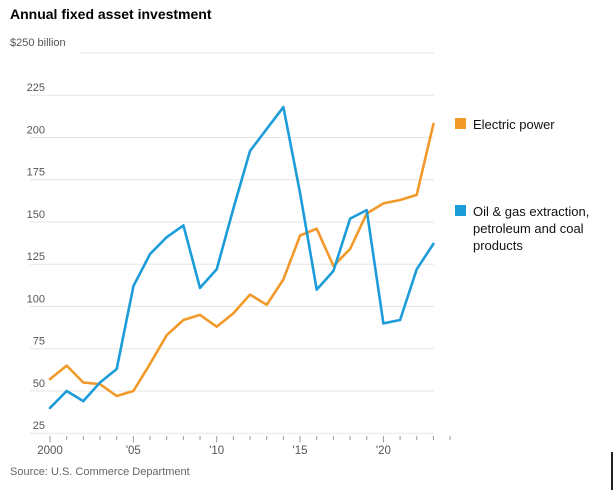 This screenshot has height=490, width=614. Describe the element at coordinates (39, 342) in the screenshot. I see `y-tick-label-75: 75` at that location.